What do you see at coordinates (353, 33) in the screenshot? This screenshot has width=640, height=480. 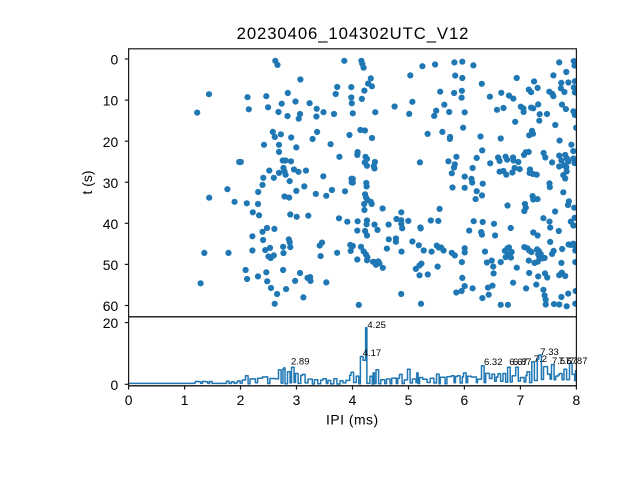 I see `svg-text: 20230406_104302UTC_V12` at bounding box center [353, 33].